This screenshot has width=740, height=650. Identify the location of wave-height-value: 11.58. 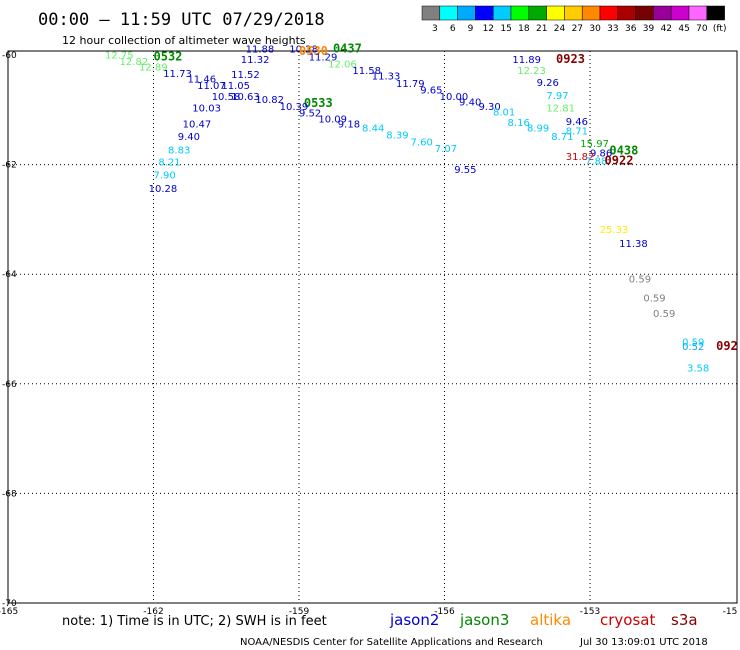
(366, 71).